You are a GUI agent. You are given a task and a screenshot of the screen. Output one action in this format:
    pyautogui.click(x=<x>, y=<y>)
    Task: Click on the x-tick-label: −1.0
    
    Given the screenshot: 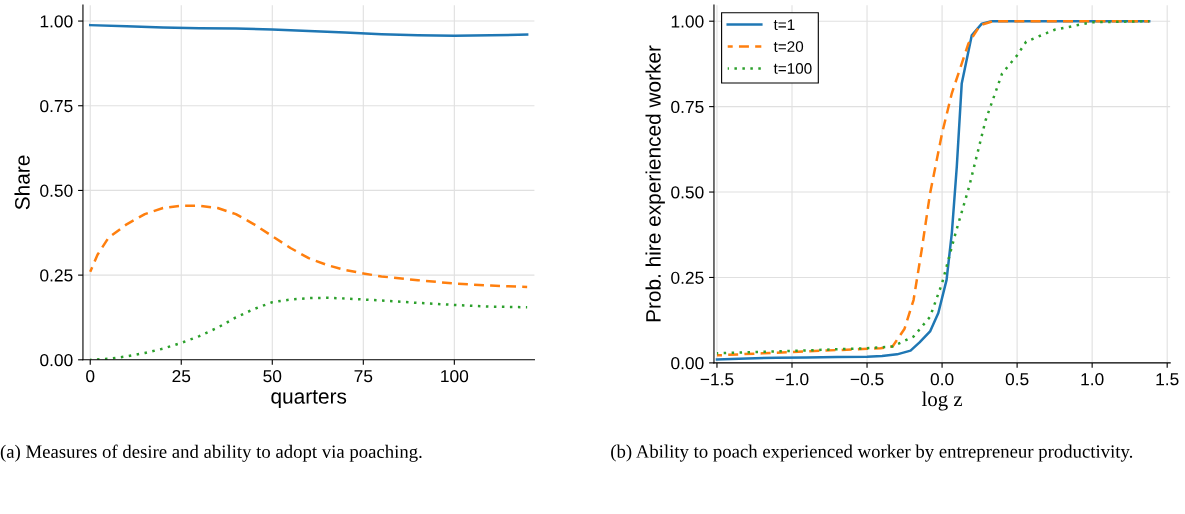 What is the action you would take?
    pyautogui.click(x=792, y=379)
    